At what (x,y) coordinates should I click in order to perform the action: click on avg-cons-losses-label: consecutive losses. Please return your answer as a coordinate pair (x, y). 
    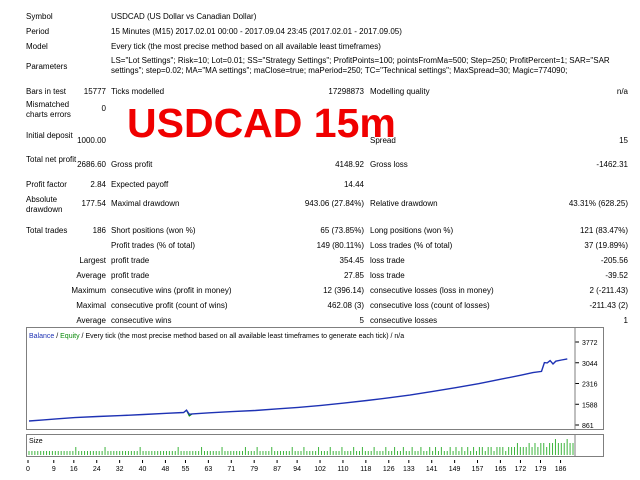
    Looking at the image, I should click on (404, 320).